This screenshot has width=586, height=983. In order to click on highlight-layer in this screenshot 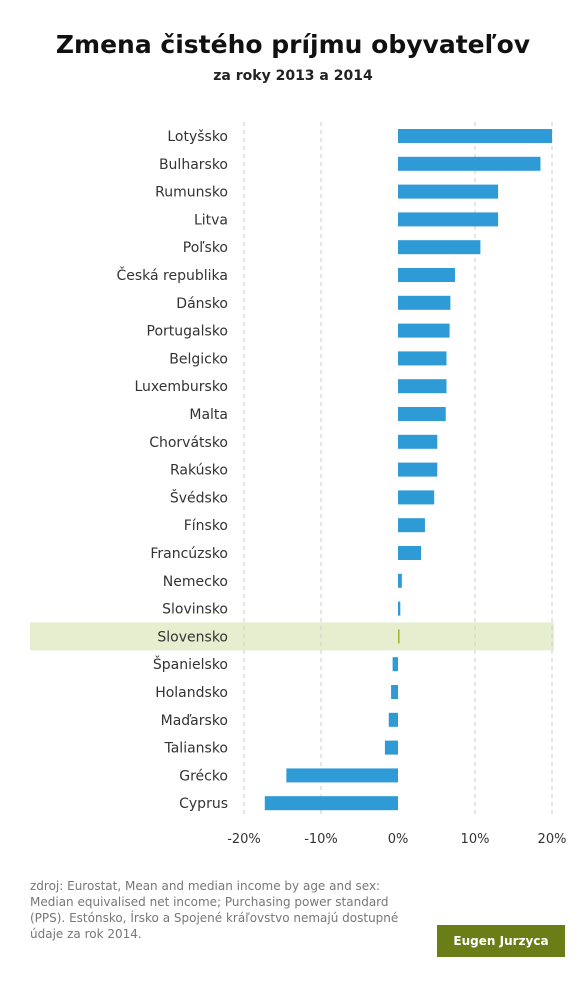, I will do `click(292, 636)`.